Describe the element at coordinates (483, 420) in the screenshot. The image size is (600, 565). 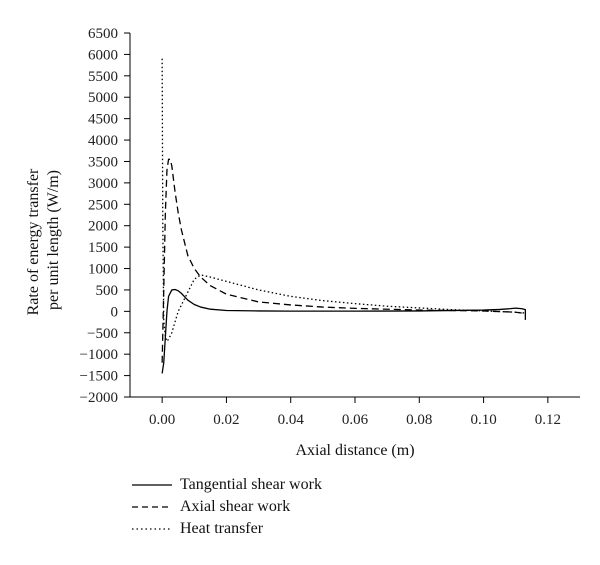
I see `x-tick-label: 0.10` at that location.